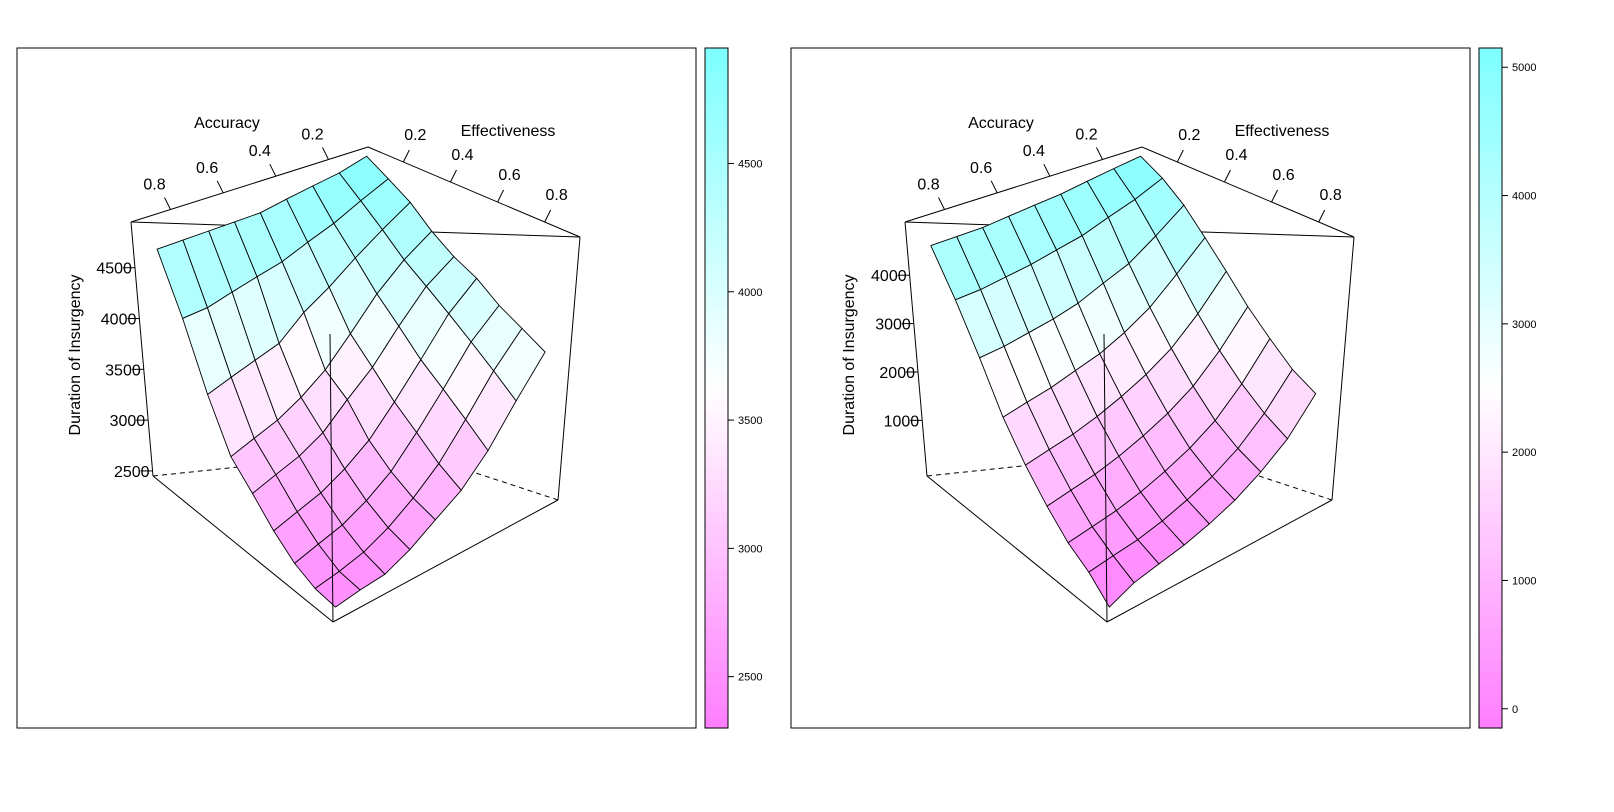 The height and width of the screenshot is (812, 1614). I want to click on hidden-edge, so click(1018, 466).